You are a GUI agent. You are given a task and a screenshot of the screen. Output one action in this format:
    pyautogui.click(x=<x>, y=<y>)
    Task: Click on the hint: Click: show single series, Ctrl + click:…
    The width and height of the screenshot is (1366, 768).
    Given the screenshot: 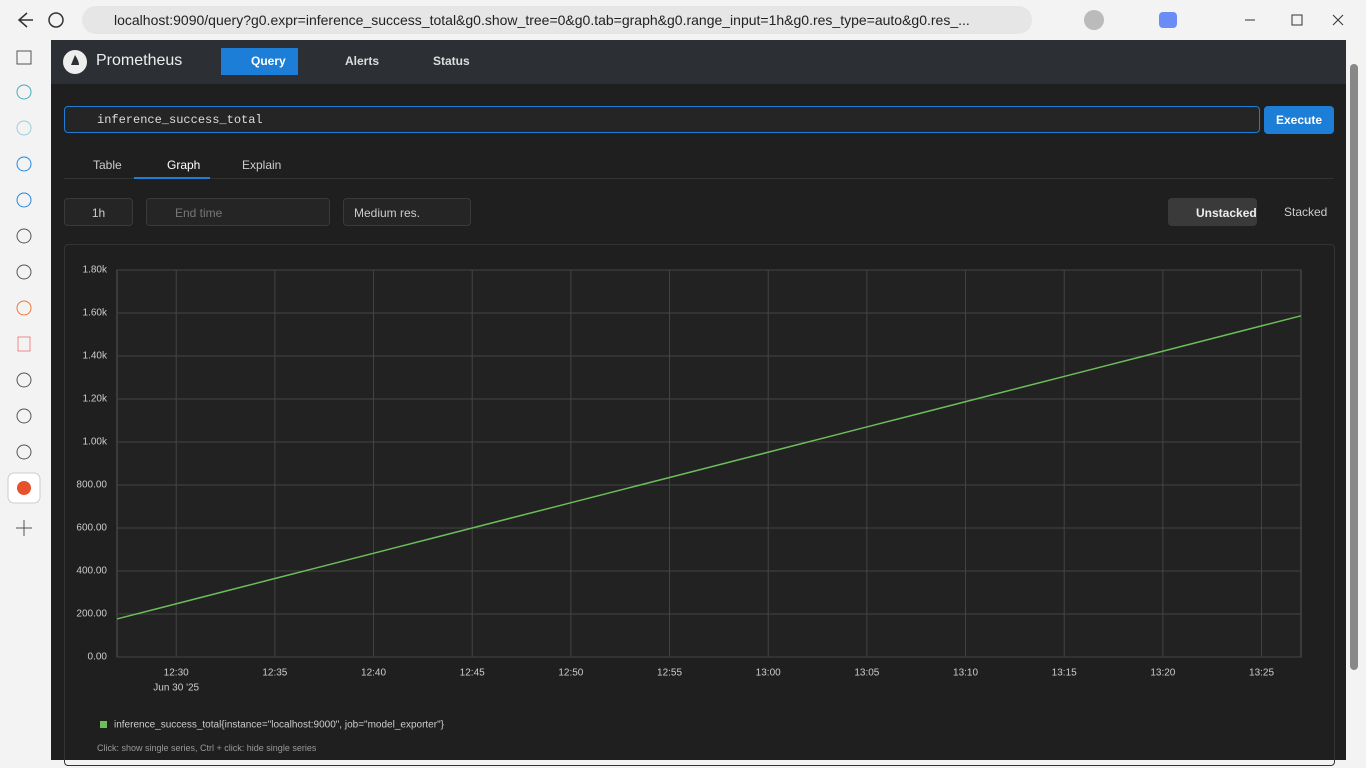 What is the action you would take?
    pyautogui.click(x=207, y=748)
    